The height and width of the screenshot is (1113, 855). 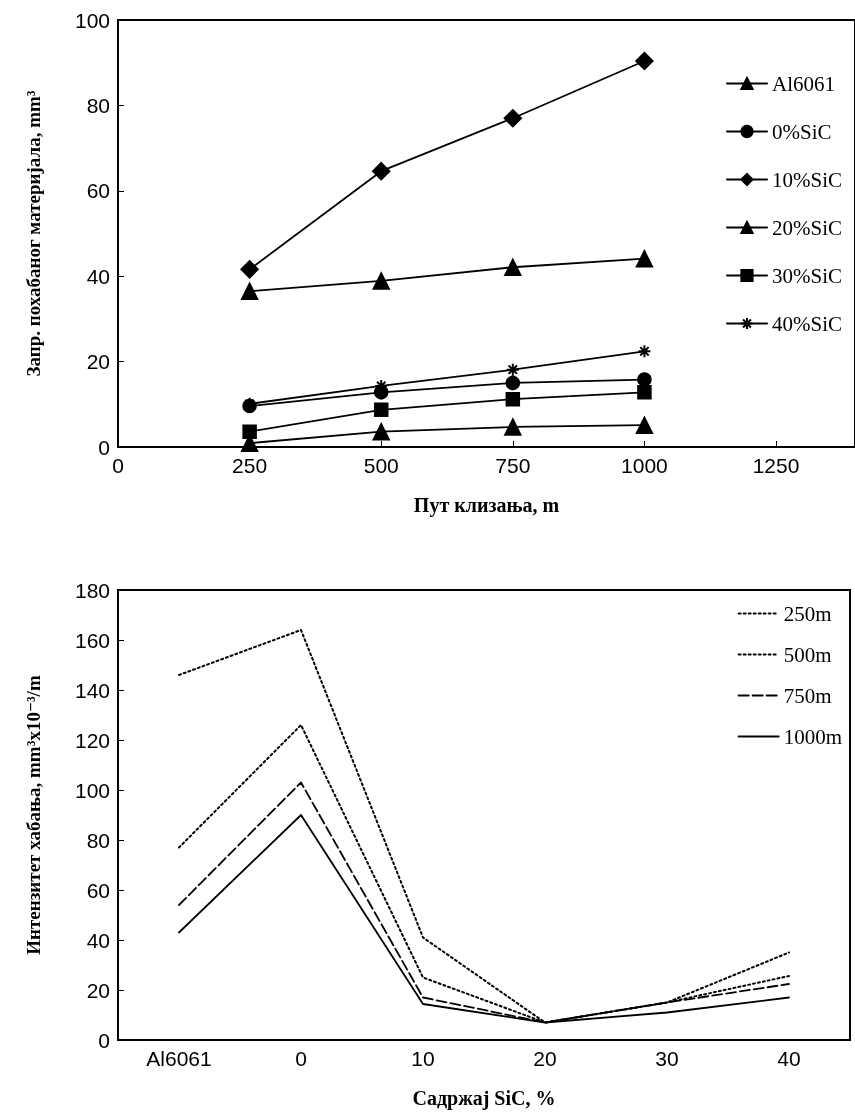 I want to click on y-axis-title: Интензитет хабања, mm³x10⁻³/m, so click(x=33, y=815).